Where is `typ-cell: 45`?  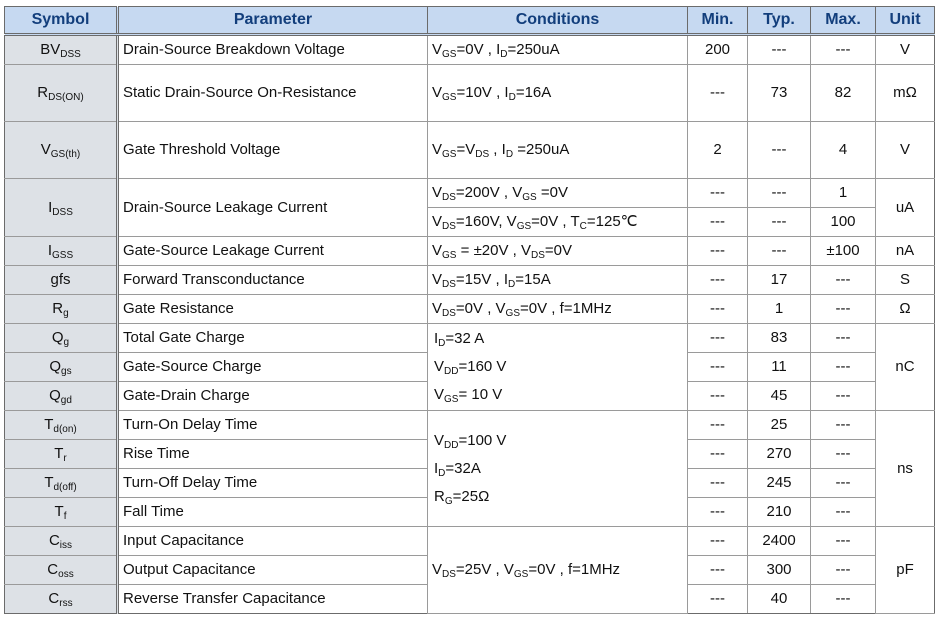
typ-cell: 45 is located at coordinates (779, 396).